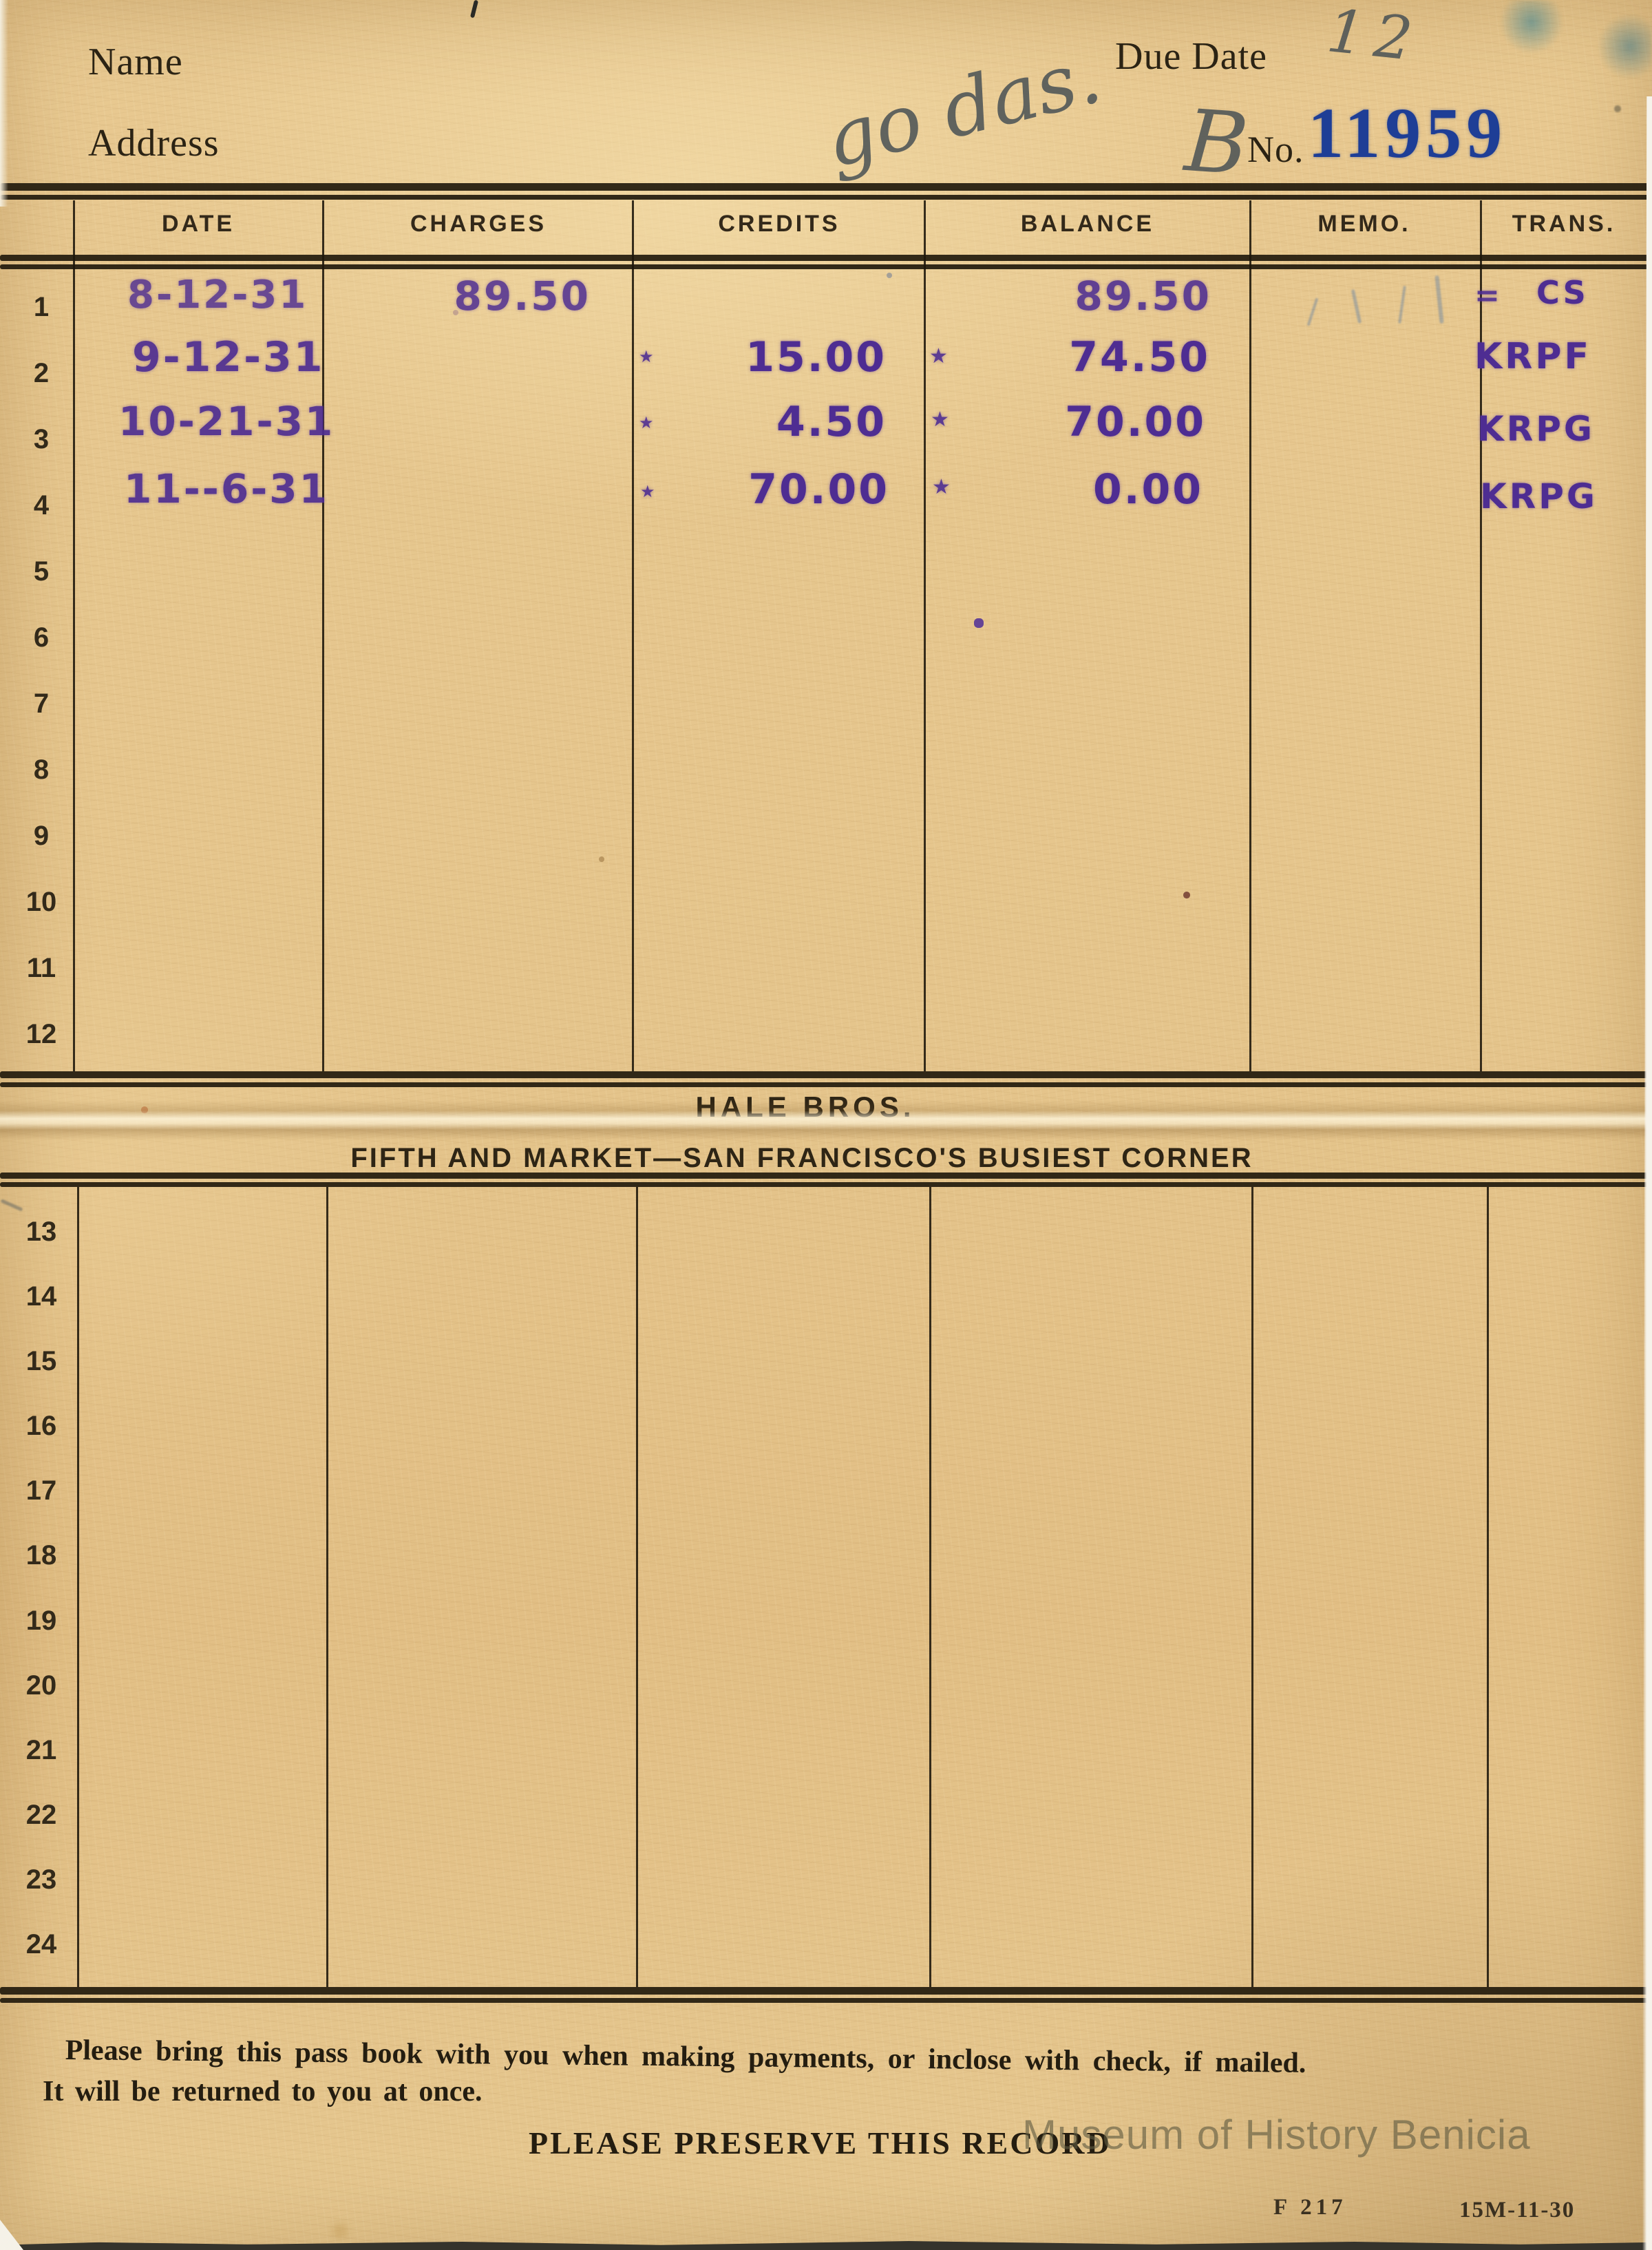  I want to click on ledger-entry-1: 8-12-31 89.50 89.50 = CS, so click(826, 304).